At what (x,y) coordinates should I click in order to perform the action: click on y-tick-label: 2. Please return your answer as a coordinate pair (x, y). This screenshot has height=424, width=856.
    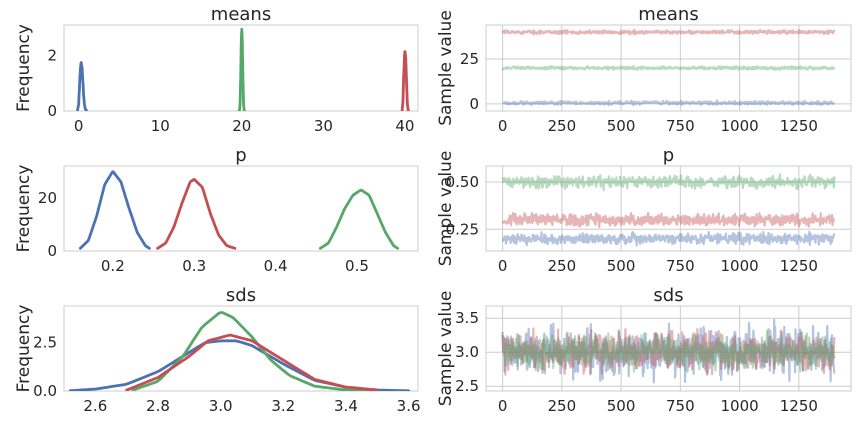
    Looking at the image, I should click on (52, 56).